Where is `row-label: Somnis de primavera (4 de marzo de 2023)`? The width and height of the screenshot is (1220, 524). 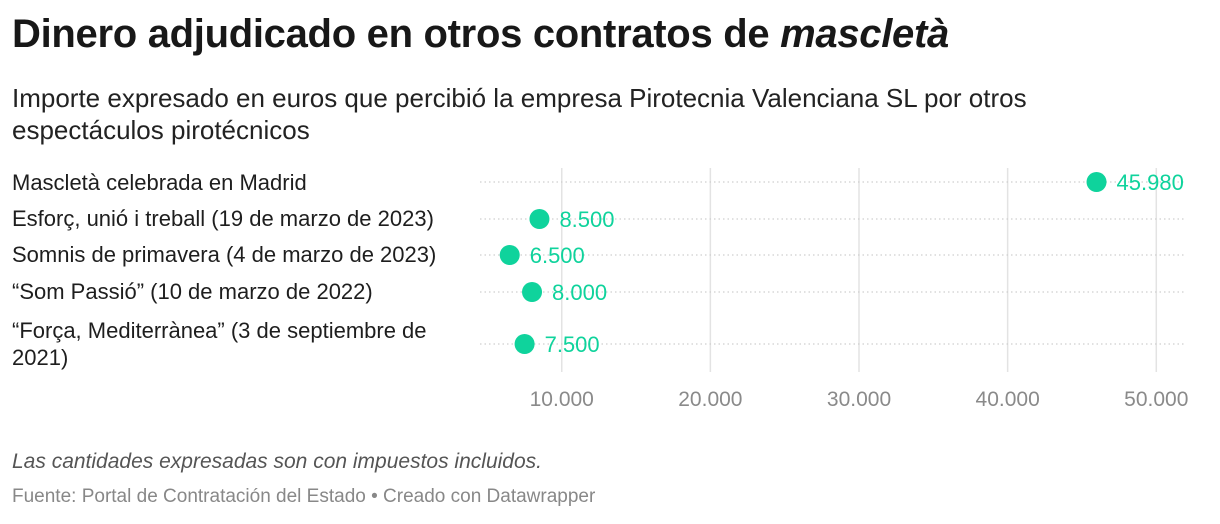 row-label: Somnis de primavera (4 de marzo de 2023) is located at coordinates (224, 254).